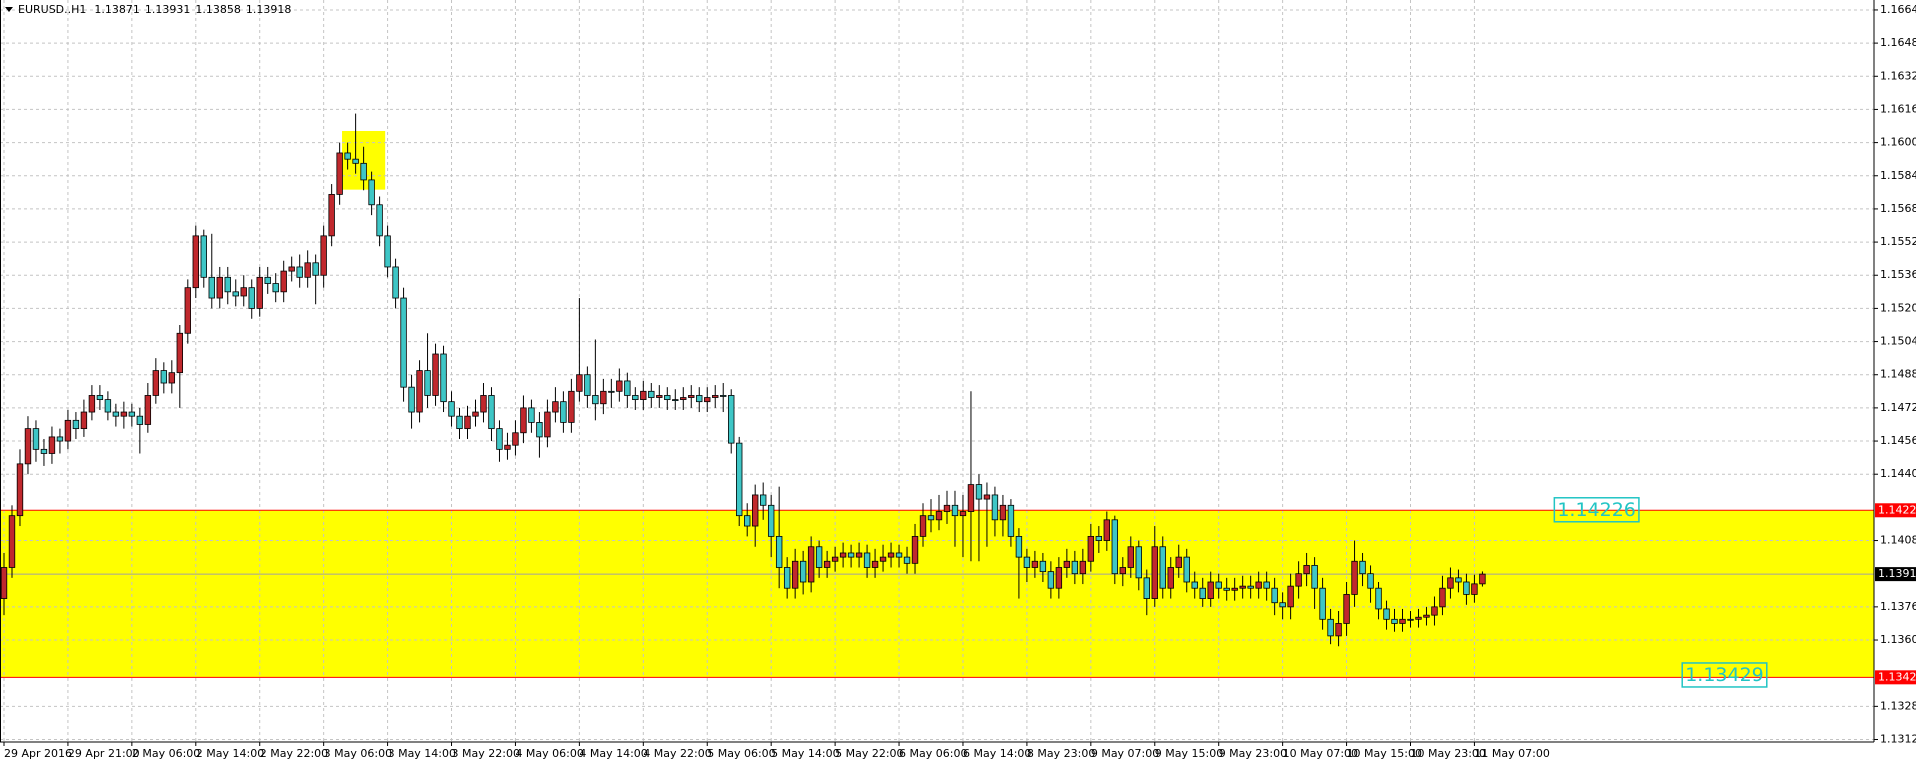 Image resolution: width=1916 pixels, height=765 pixels. Describe the element at coordinates (1898, 274) in the screenshot. I see `y-tick-label: 1.15360` at that location.